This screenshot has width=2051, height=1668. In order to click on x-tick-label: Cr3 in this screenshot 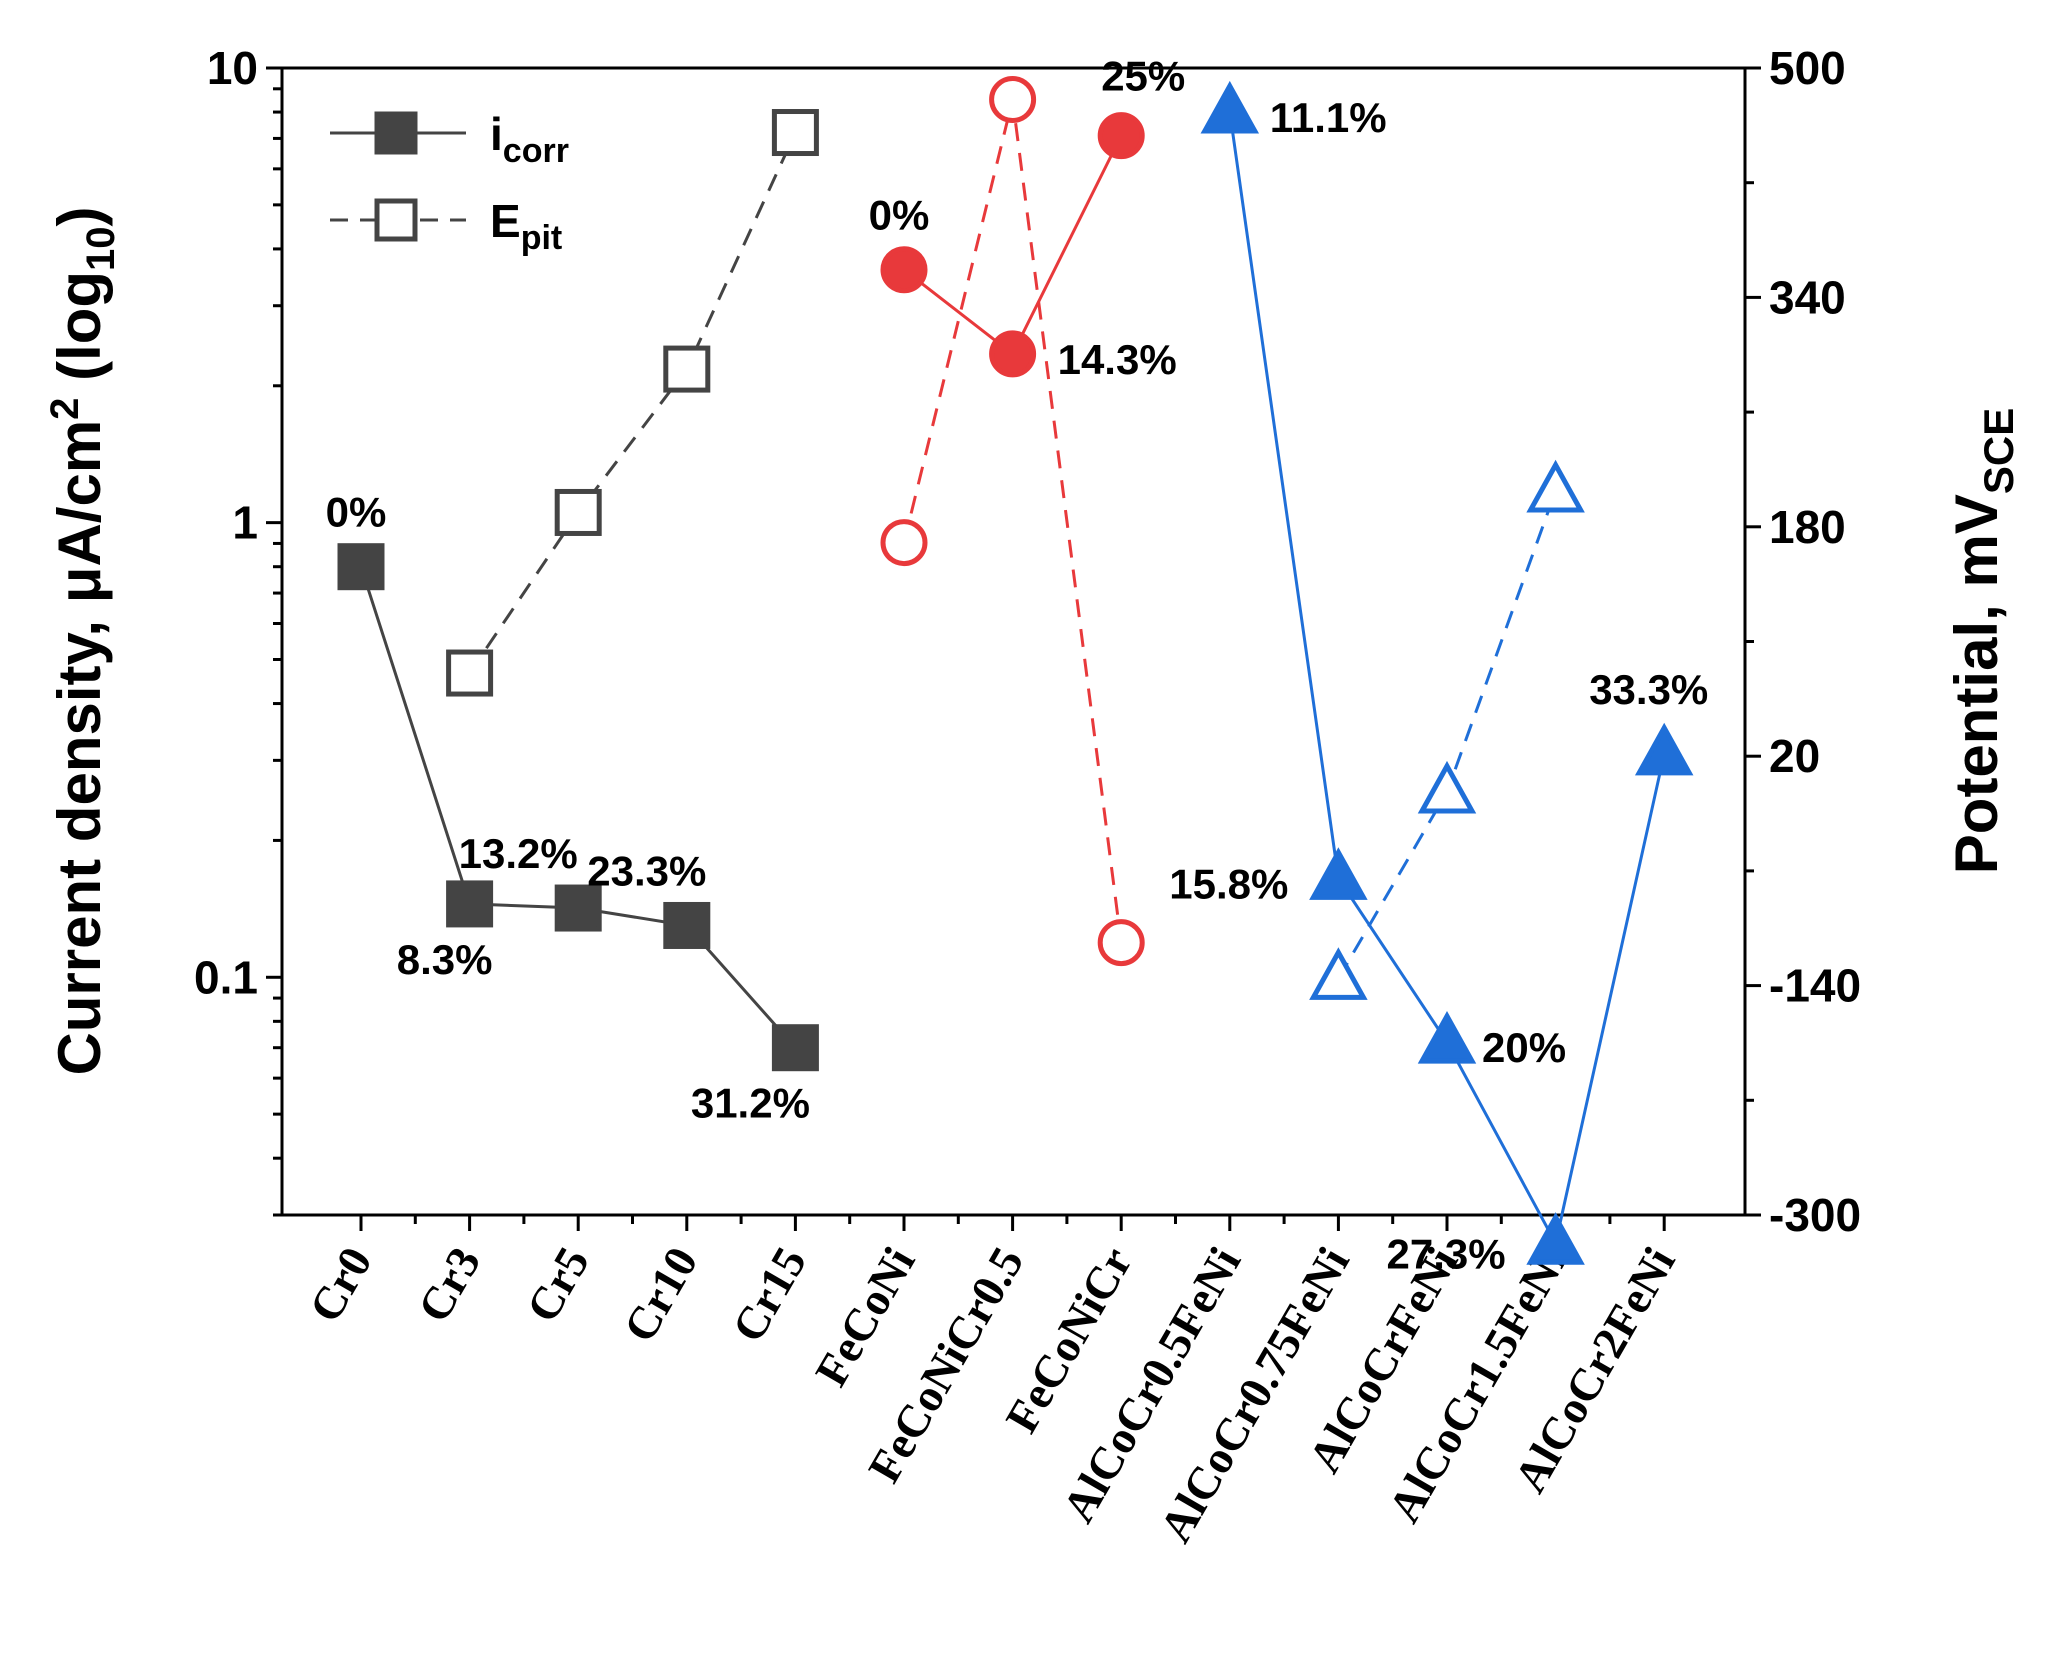, I will do `click(449, 1285)`.